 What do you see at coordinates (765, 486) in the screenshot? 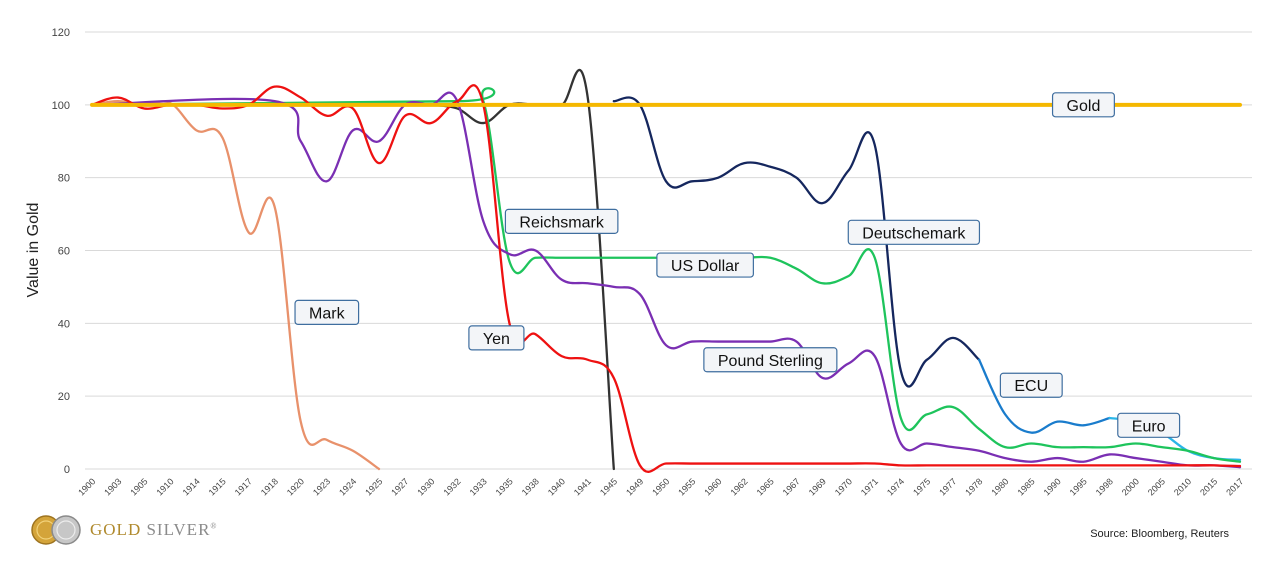
I see `x-tick-label: 1965` at bounding box center [765, 486].